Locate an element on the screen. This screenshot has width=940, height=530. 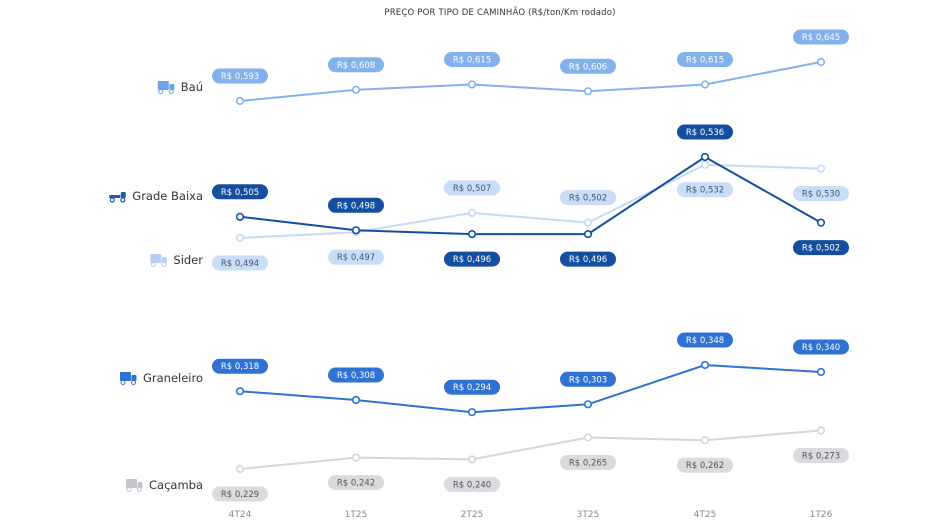
data-label: R$ 0,265 is located at coordinates (588, 462).